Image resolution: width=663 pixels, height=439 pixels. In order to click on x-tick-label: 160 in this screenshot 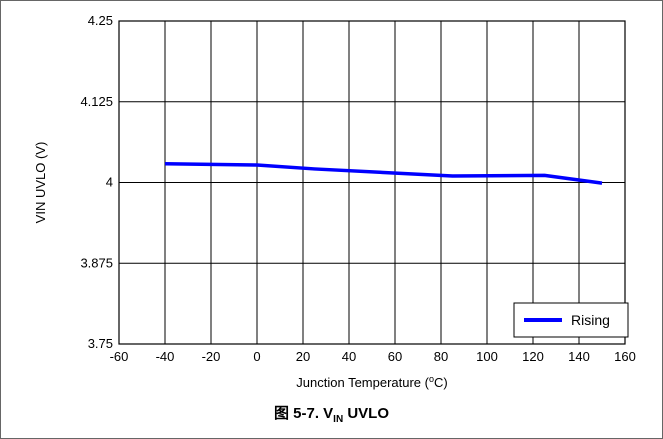, I will do `click(625, 356)`.